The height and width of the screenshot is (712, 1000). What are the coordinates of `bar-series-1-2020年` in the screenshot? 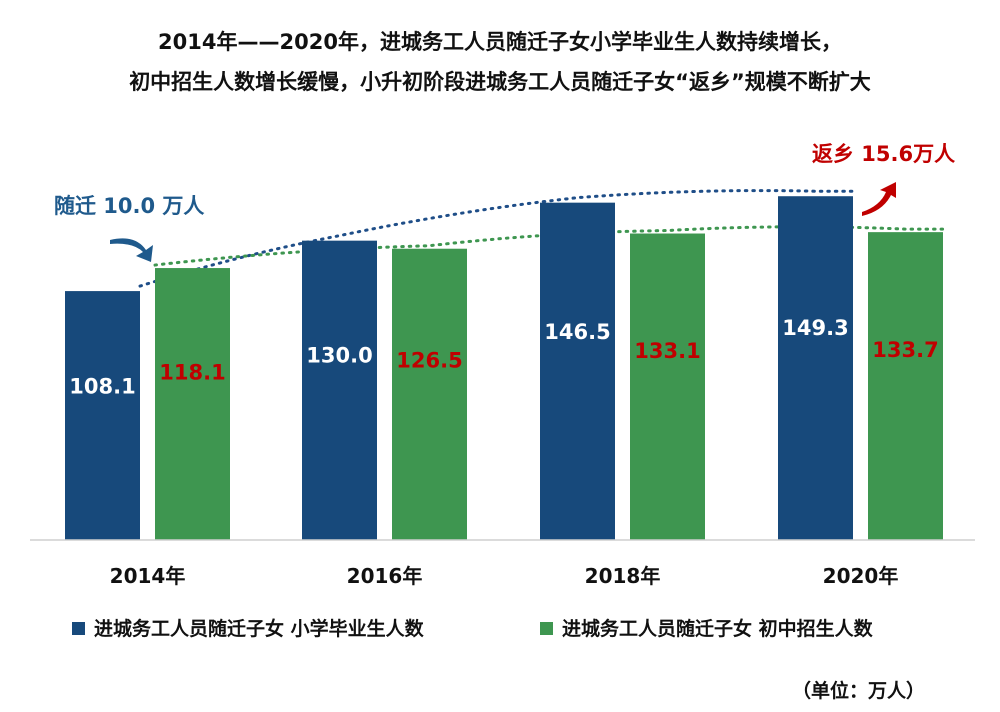 It's located at (815, 368).